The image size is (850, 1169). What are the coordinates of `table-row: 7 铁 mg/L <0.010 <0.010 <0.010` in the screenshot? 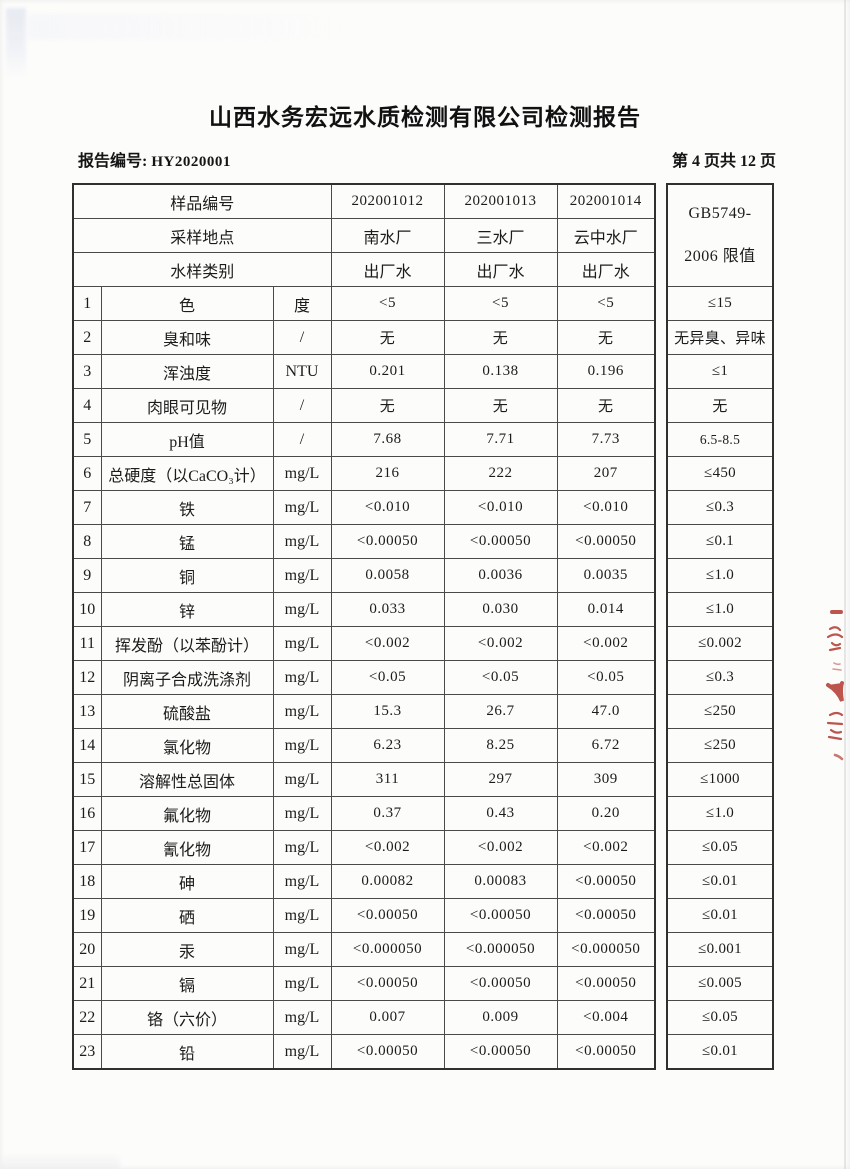 It's located at (364, 507).